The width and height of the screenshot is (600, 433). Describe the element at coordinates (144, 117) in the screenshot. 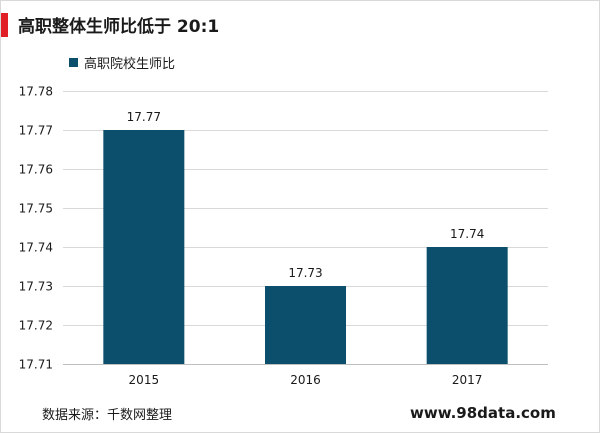

I see `data-label: 17.77` at that location.